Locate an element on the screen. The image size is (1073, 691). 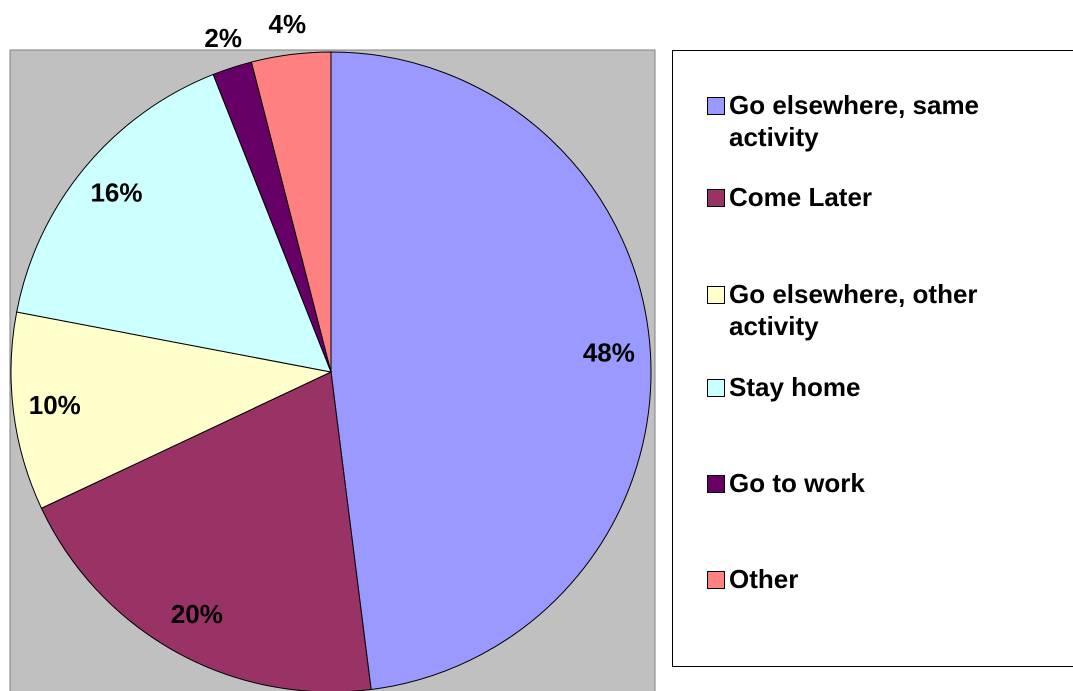
legend-label: Go elsewhere, other activity is located at coordinates (853, 310).